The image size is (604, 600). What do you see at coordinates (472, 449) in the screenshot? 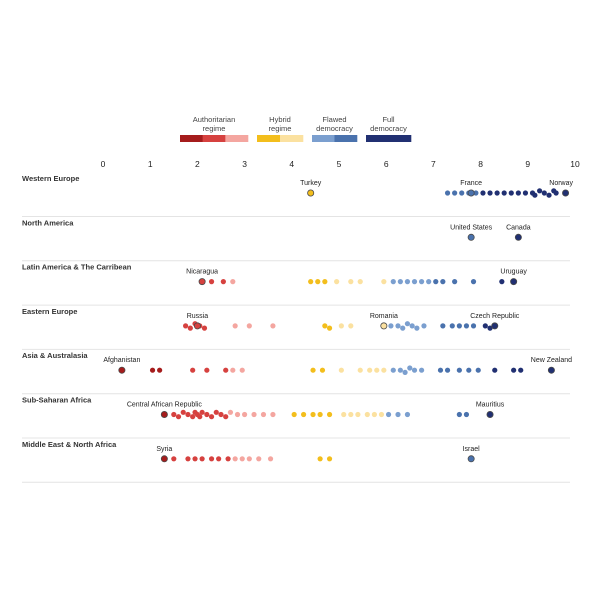
I see `country-label: Israel` at bounding box center [472, 449].